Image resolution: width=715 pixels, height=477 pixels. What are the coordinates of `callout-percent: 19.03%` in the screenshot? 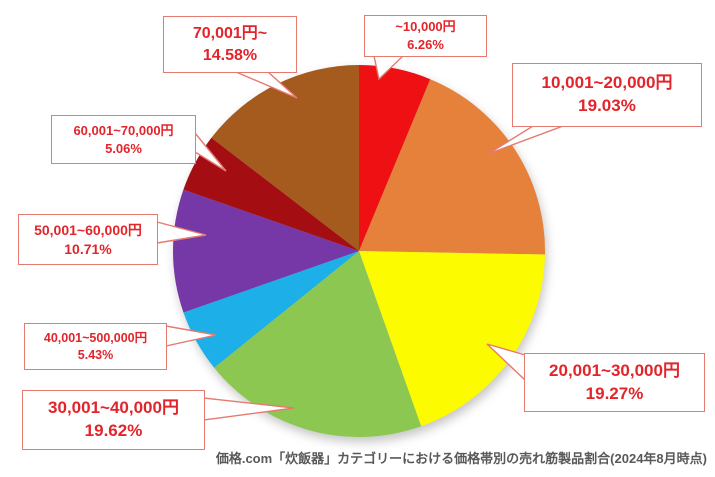 It's located at (607, 105).